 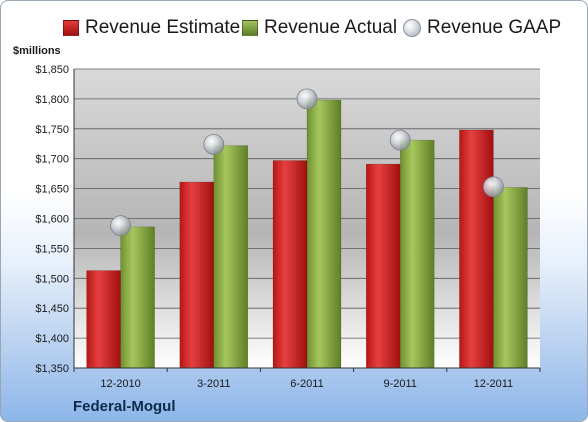 What do you see at coordinates (213, 384) in the screenshot?
I see `x-tick-label: 3-2011` at bounding box center [213, 384].